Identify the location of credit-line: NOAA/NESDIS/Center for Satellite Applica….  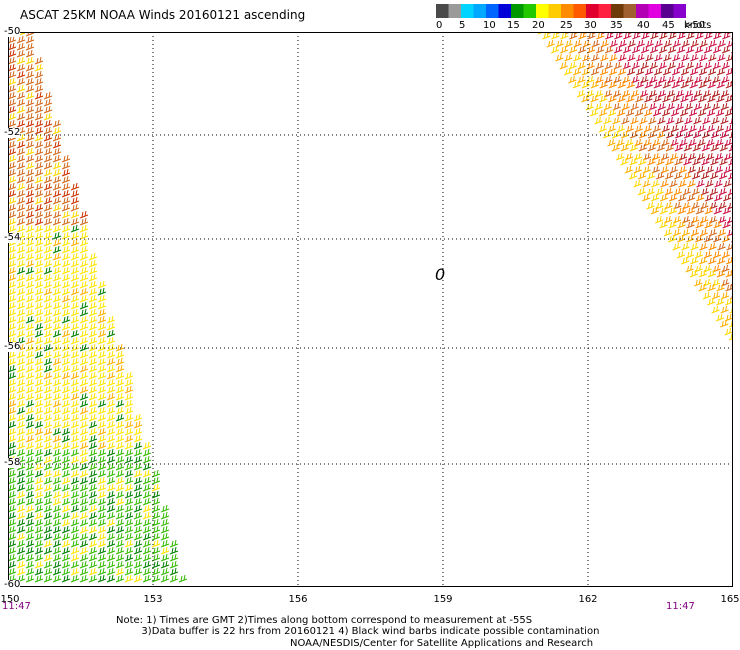
(442, 643).